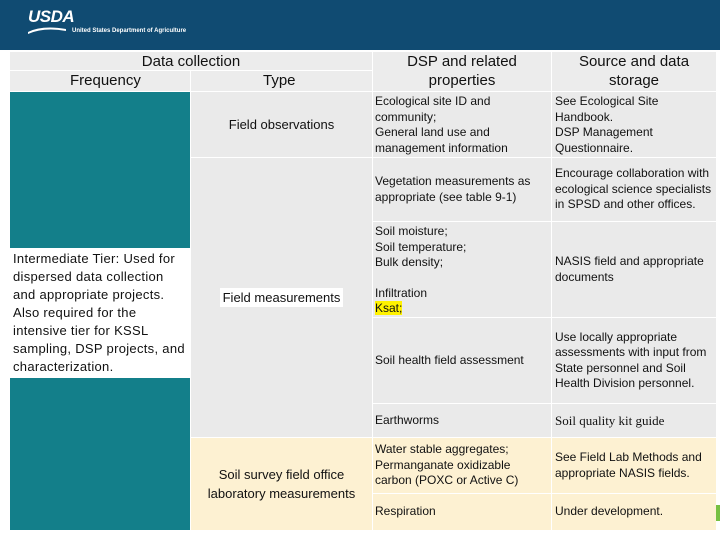 The image size is (720, 540). I want to click on table-row-7-source: Under development., so click(634, 512).